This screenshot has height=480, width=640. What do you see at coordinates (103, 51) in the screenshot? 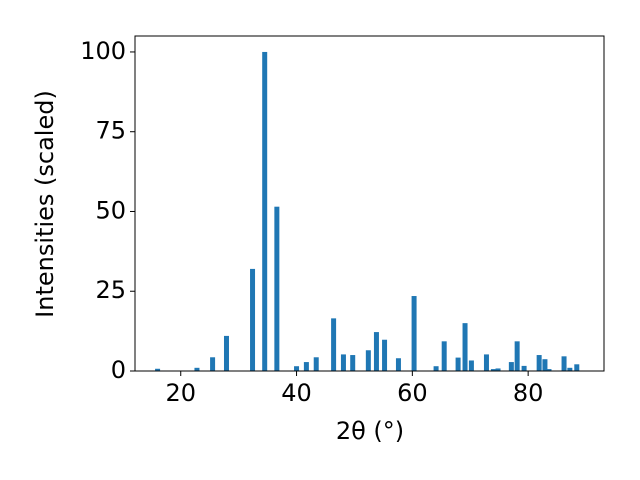
I see `y-tick-label: 100` at bounding box center [103, 51].